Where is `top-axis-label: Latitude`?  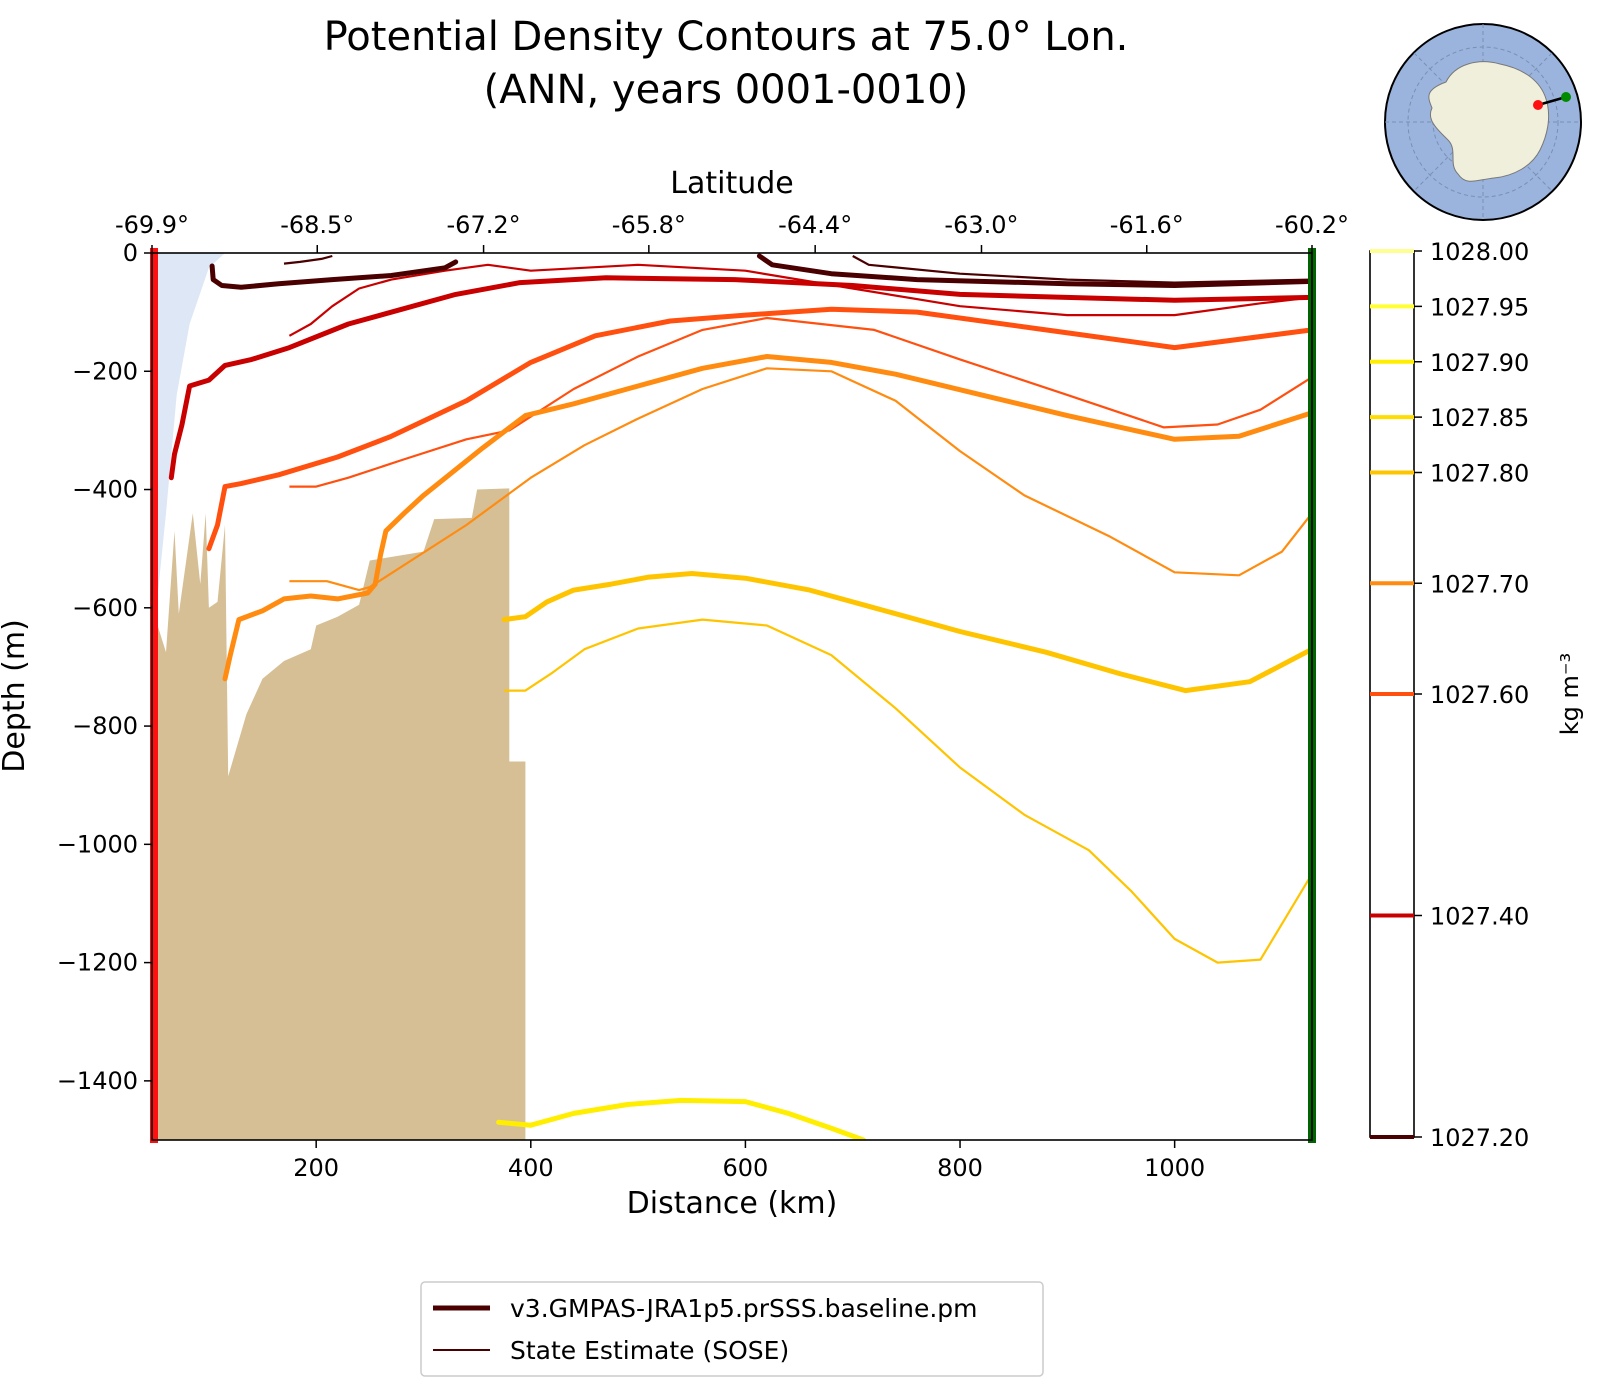
top-axis-label: Latitude is located at coordinates (731, 183).